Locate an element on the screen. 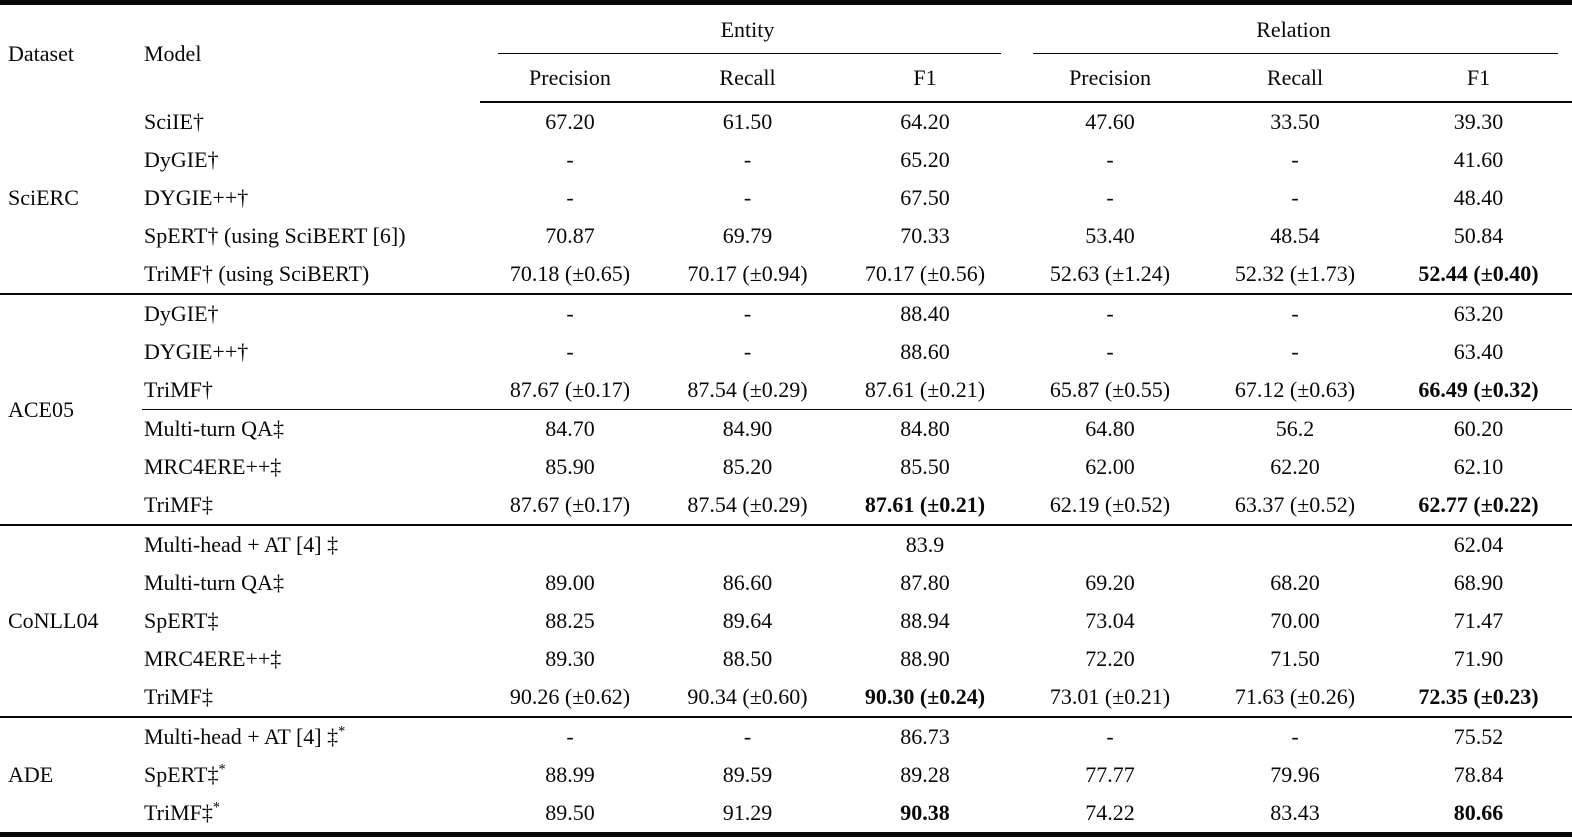 This screenshot has height=840, width=1572. table-row: MRC4ERE++‡ 85.90 85.20 85.50 62.00 62.20 62.10 is located at coordinates (786, 467).